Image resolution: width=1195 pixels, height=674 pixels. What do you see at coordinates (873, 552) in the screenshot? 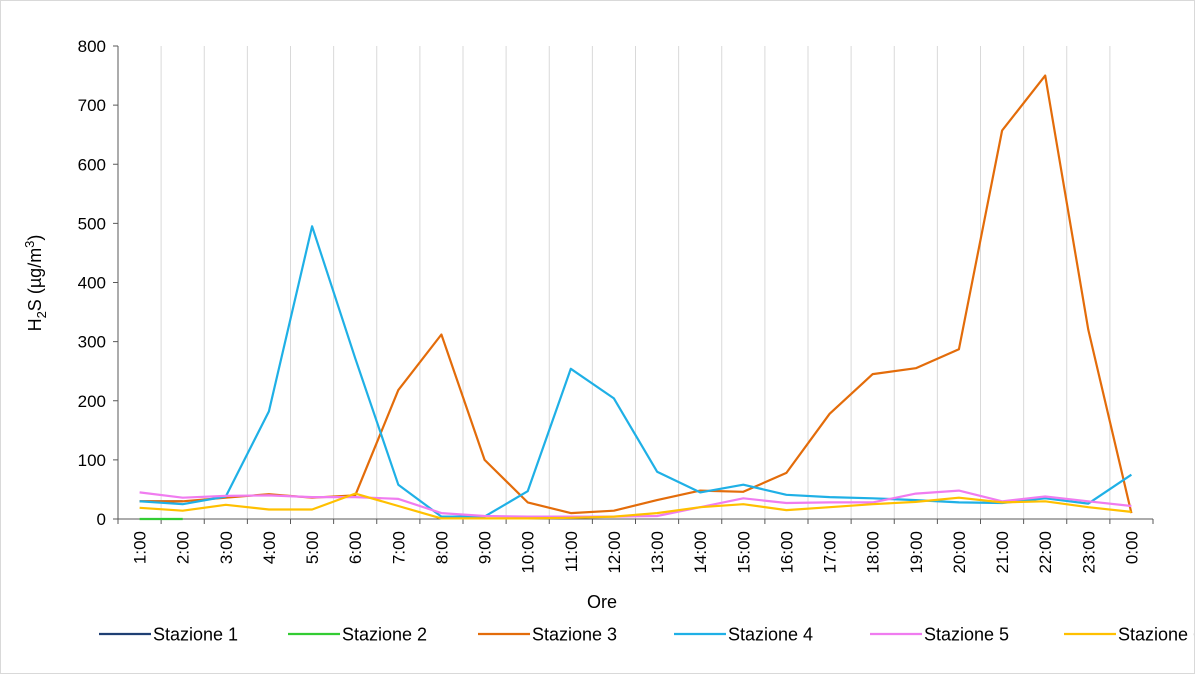
I see `x-tick-label: 18:00` at bounding box center [873, 552].